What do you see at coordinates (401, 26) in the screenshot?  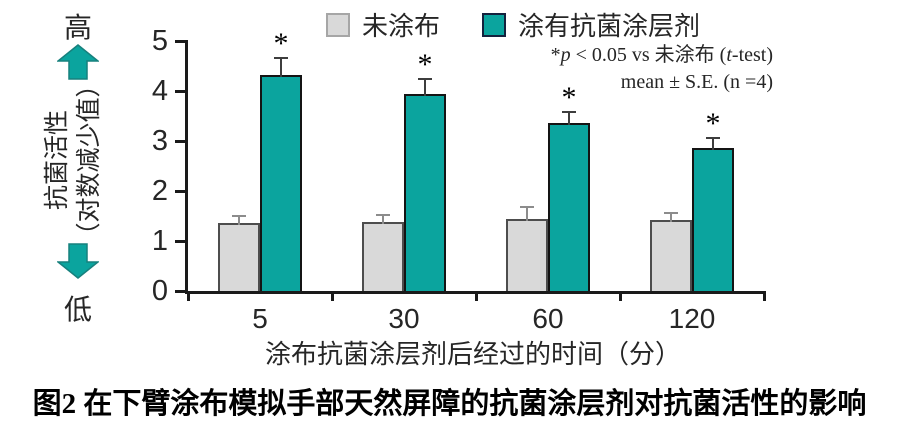 I see `legend-label-uncoated: 未涂布` at bounding box center [401, 26].